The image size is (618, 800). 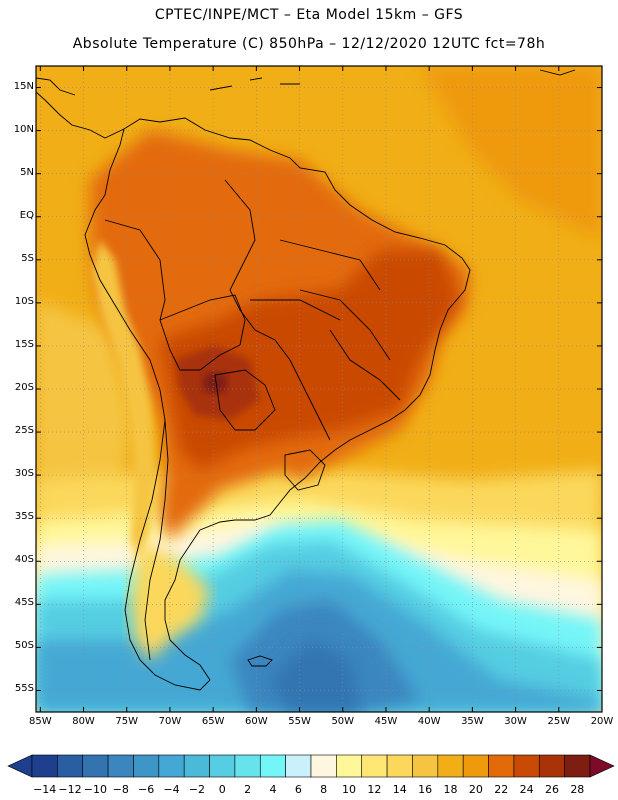 What do you see at coordinates (450, 789) in the screenshot?
I see `colorbar-label: 18` at bounding box center [450, 789].